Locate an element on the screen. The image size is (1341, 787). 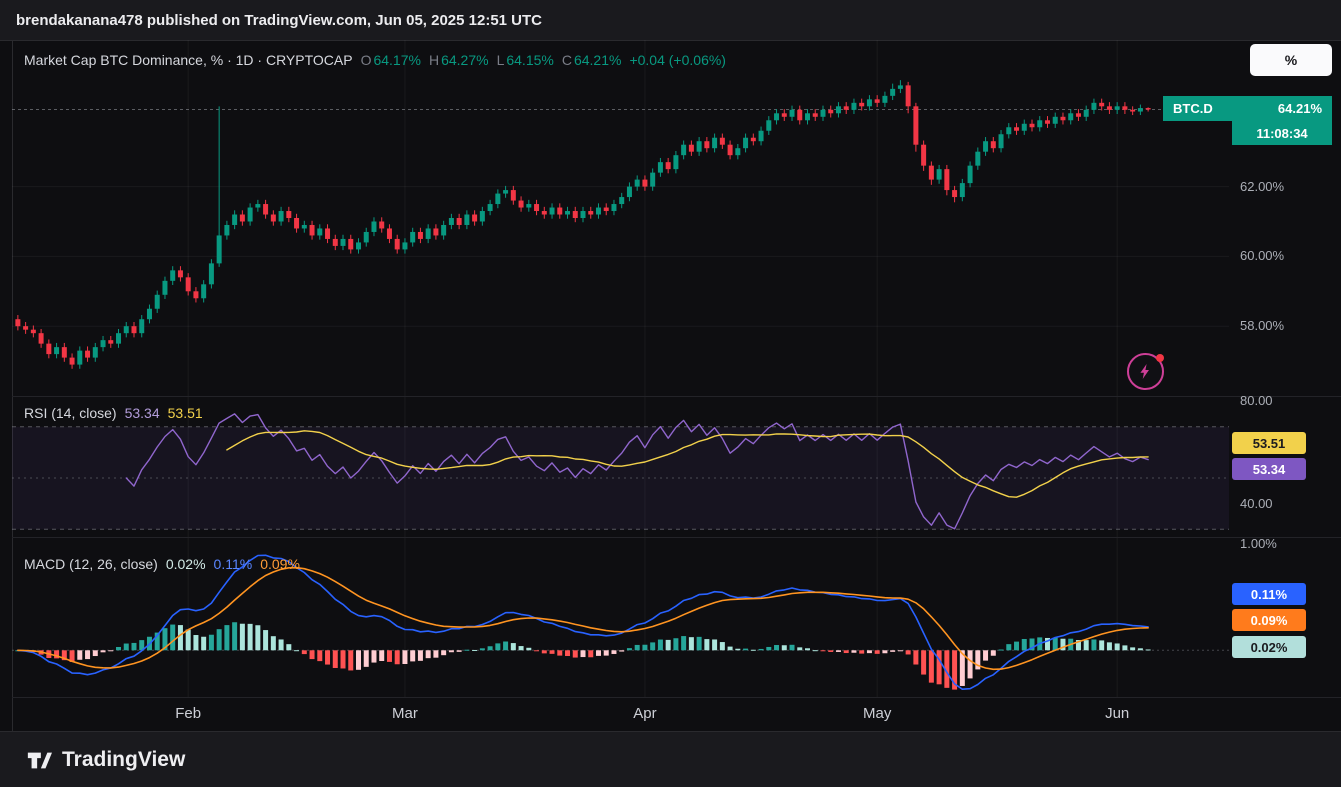
low-value: 64.15% is located at coordinates (530, 60).